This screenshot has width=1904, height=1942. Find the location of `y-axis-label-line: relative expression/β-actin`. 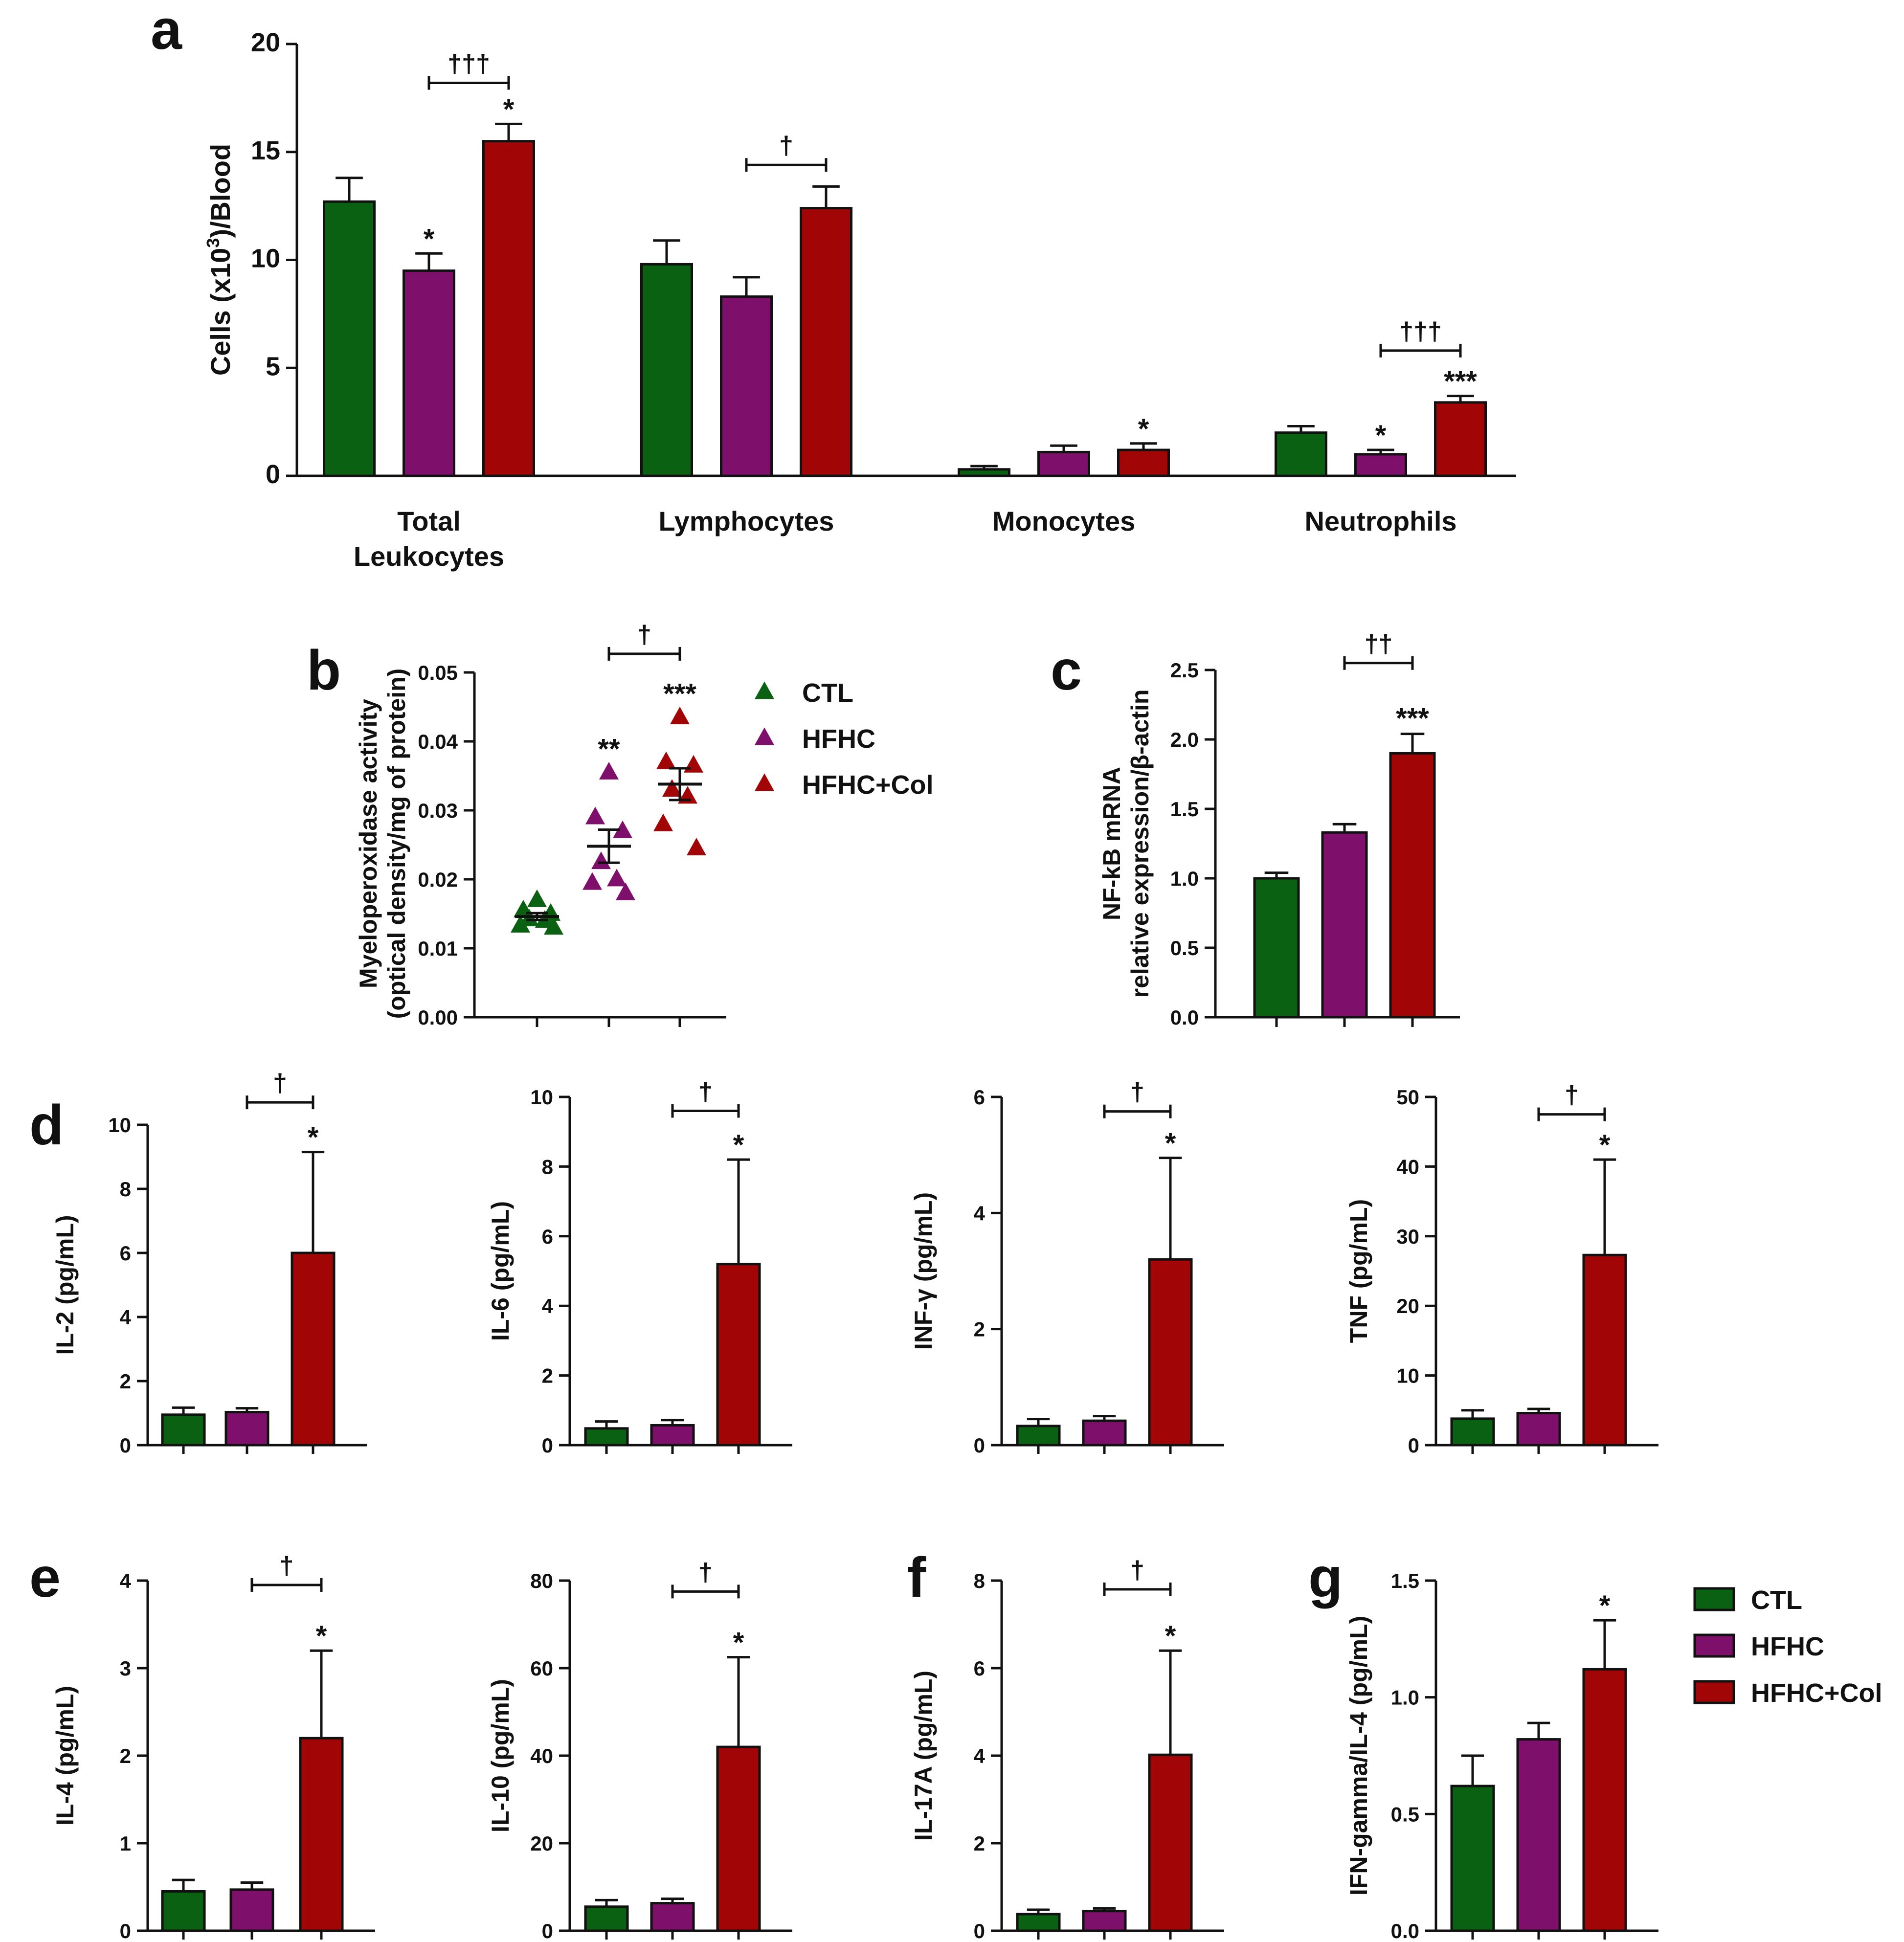

y-axis-label-line: relative expression/β-actin is located at coordinates (1140, 844).